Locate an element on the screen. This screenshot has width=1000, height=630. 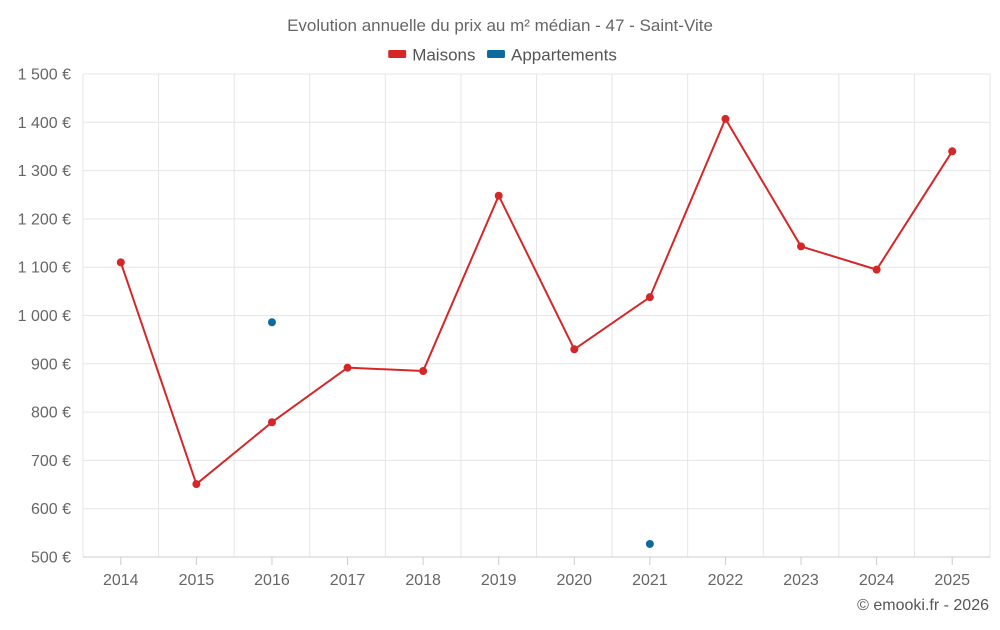
y-tick-label: 1 300 € is located at coordinates (44, 171).